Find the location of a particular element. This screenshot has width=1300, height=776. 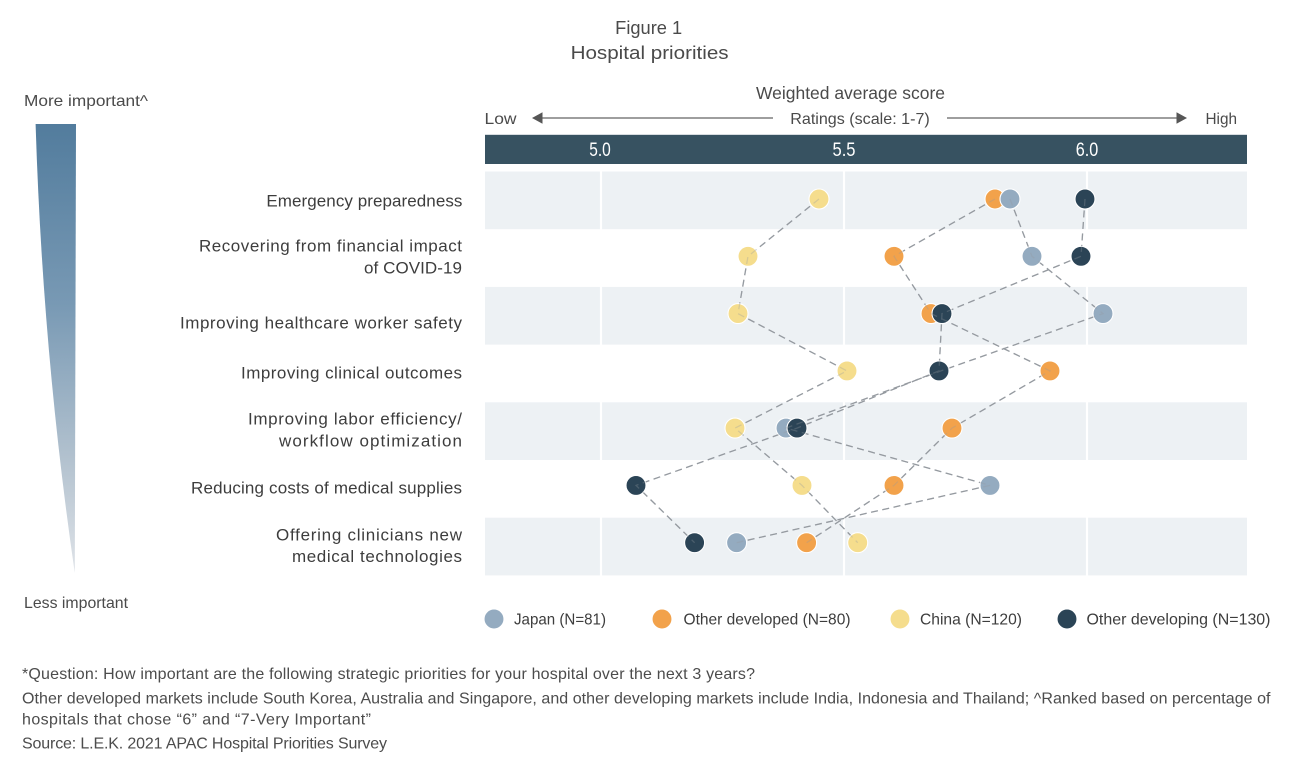

svg-text: Offering clinicians new is located at coordinates (369, 535).